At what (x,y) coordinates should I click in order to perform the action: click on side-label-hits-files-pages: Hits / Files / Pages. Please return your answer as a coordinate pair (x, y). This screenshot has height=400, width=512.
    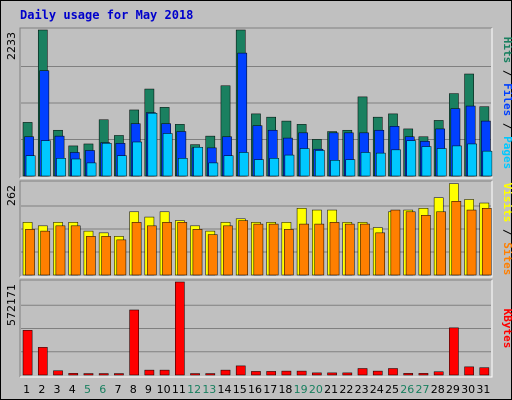
    Looking at the image, I should click on (506, 103).